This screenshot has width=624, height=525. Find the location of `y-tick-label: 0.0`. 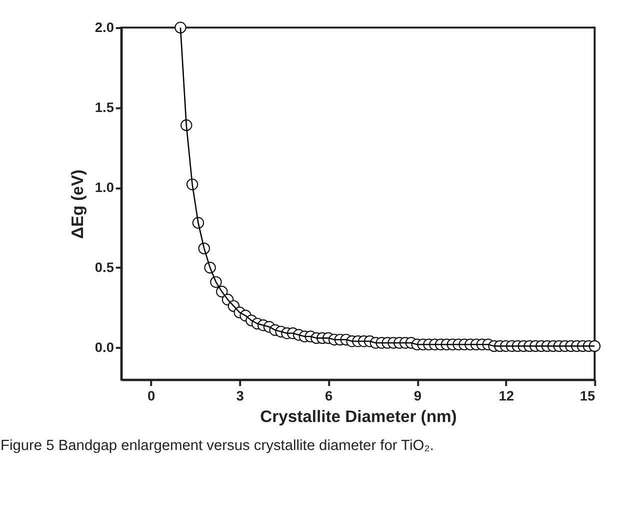

y-tick-label: 0.0 is located at coordinates (104, 348).